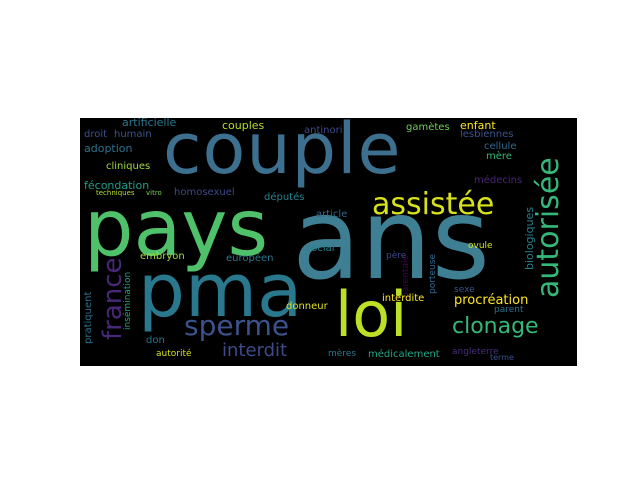  I want to click on word-interdite: interdite, so click(403, 298).